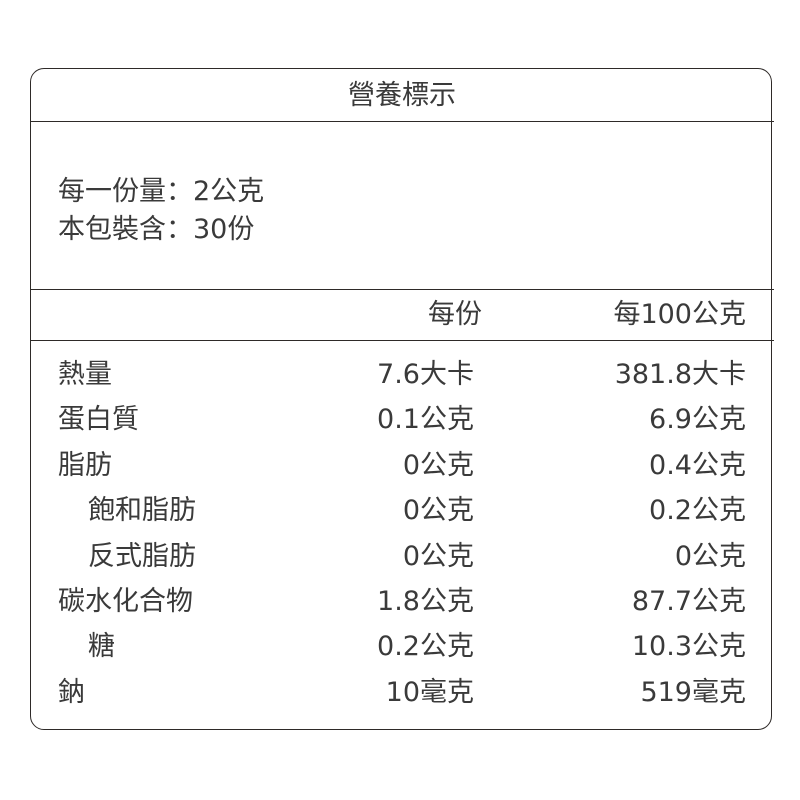 Image resolution: width=800 pixels, height=800 pixels. Describe the element at coordinates (455, 314) in the screenshot. I see `header-per-serving: 每份` at that location.